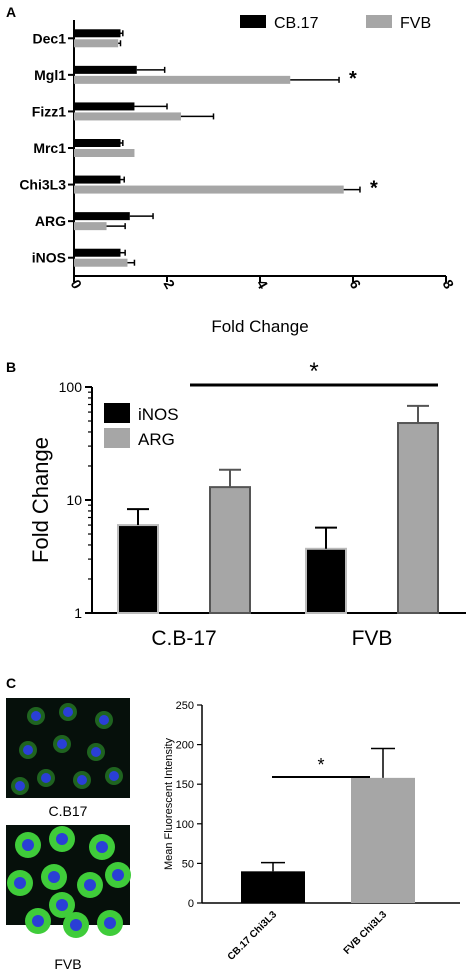 Image resolution: width=476 pixels, height=975 pixels. I want to click on c-significance-star: *, so click(320, 765).